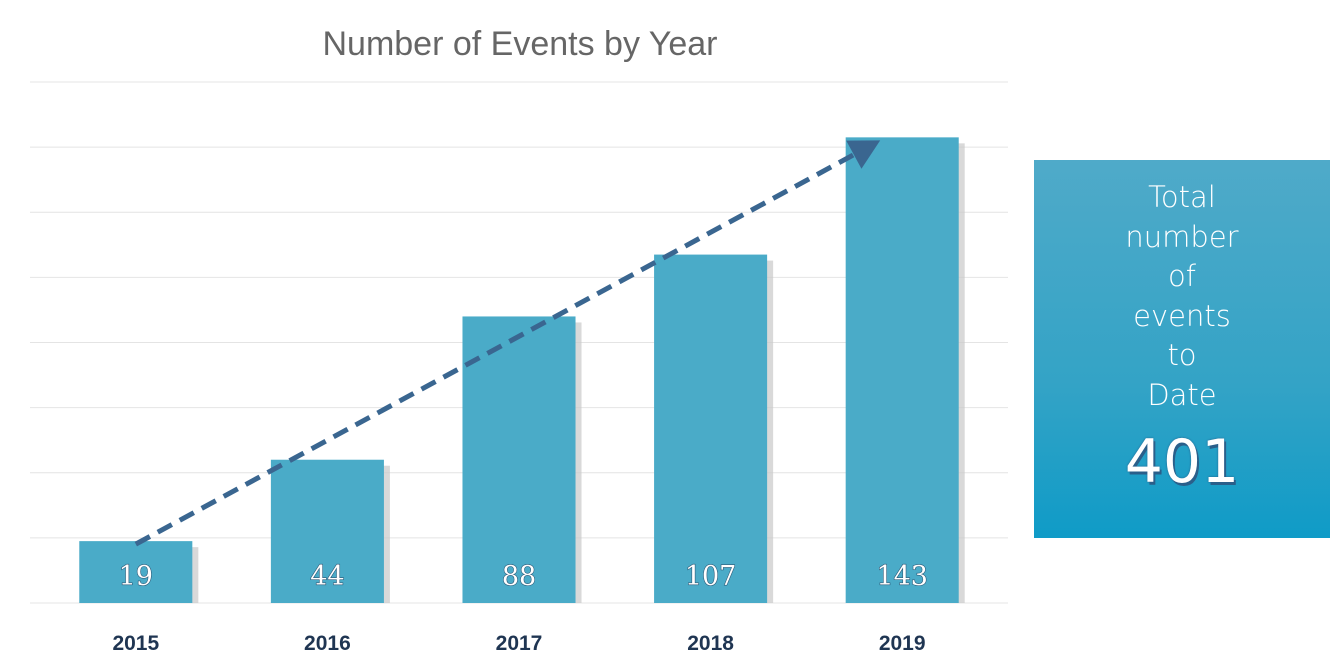  Describe the element at coordinates (863, 154) in the screenshot. I see `trend-arrow-head` at that location.